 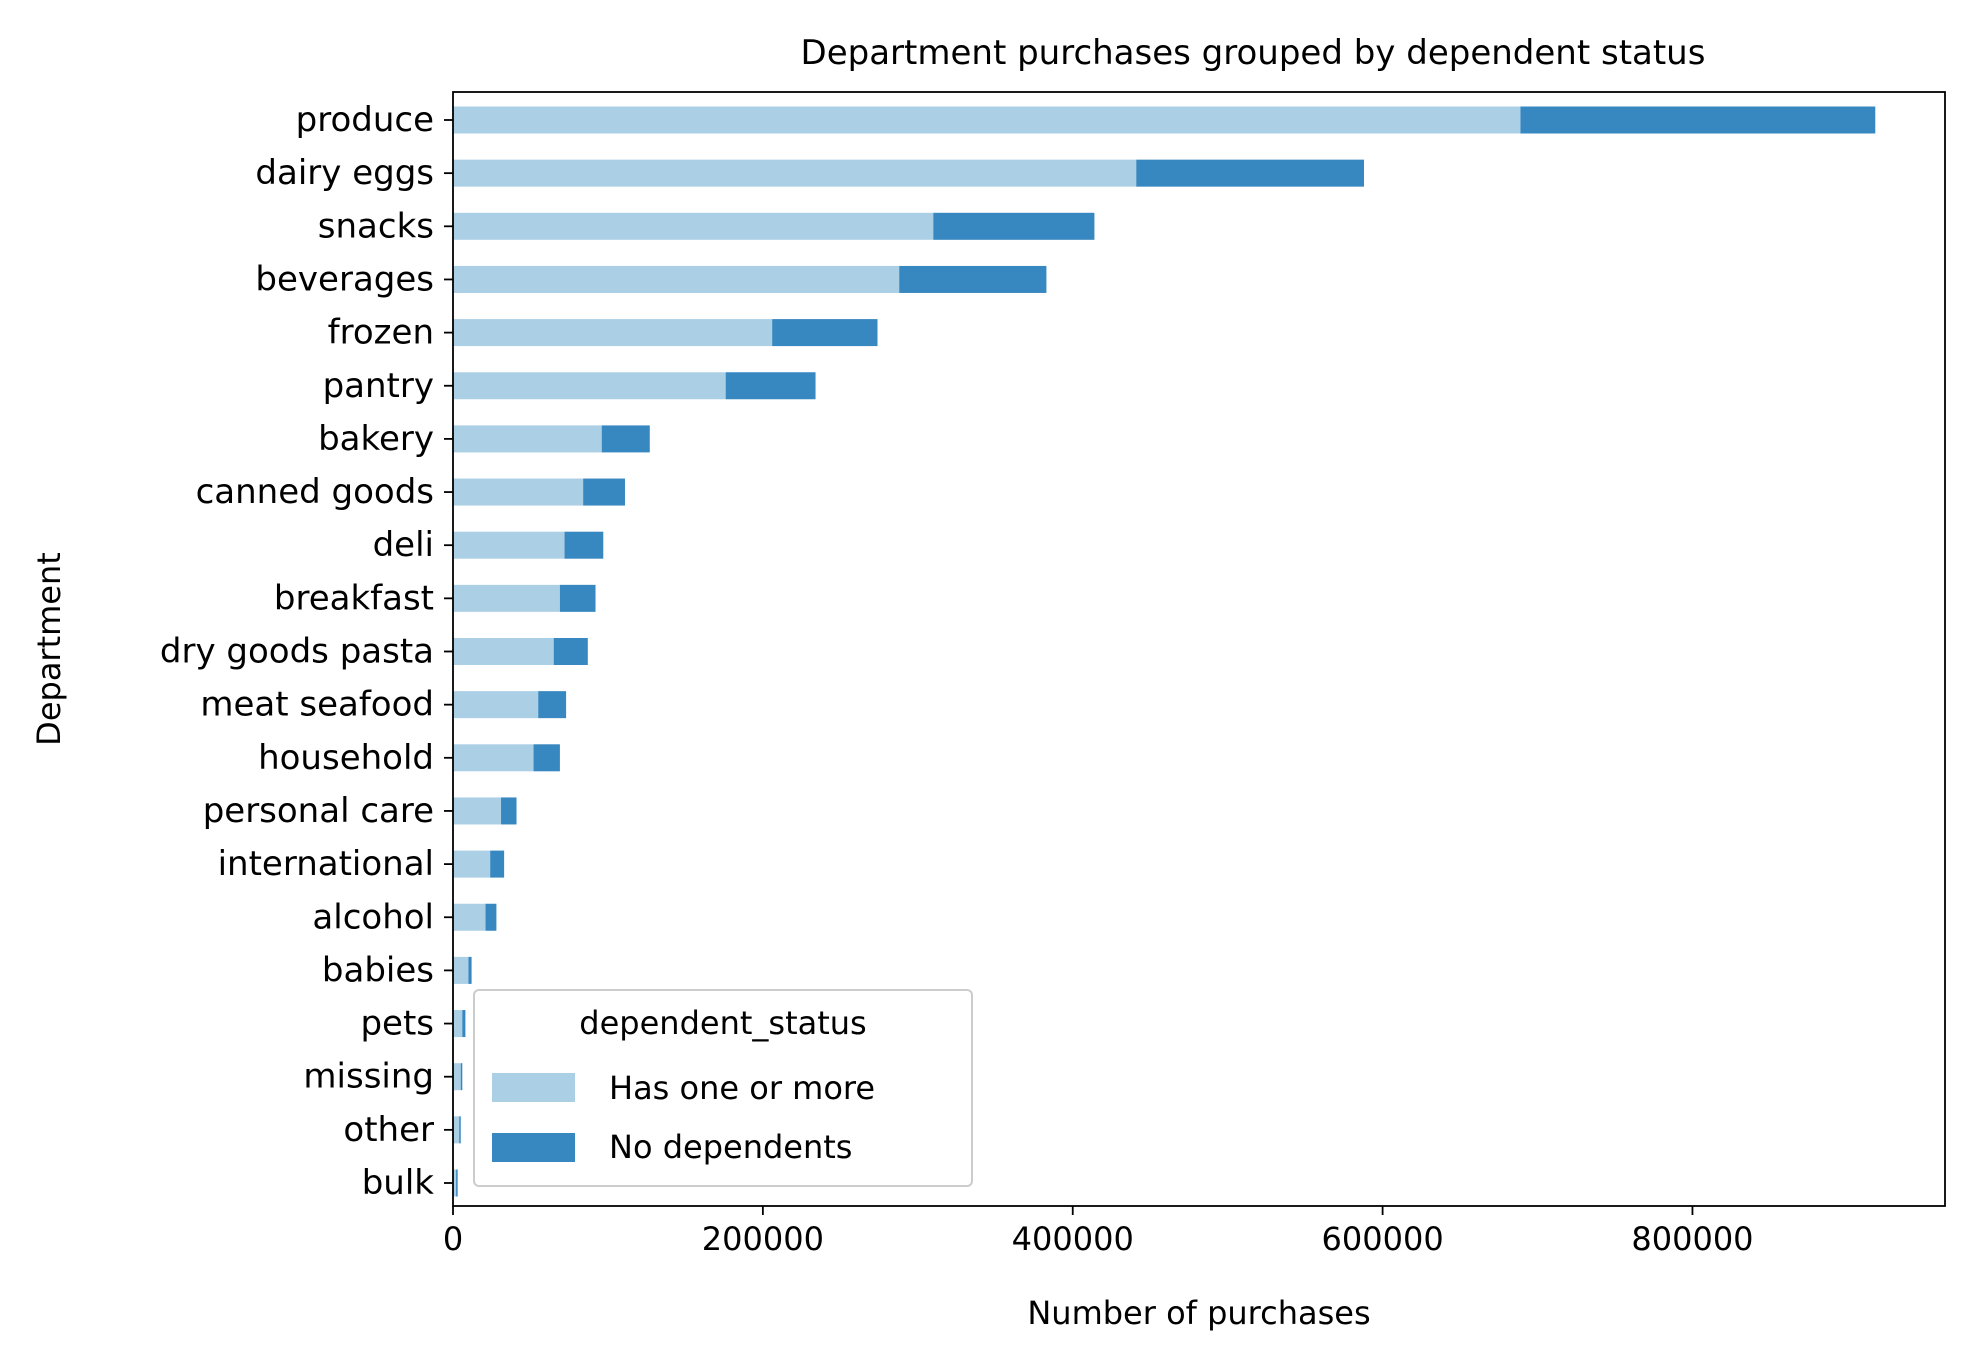 I want to click on y-tick-label-dry-goods-pasta: dry goods pasta, so click(x=297, y=652).